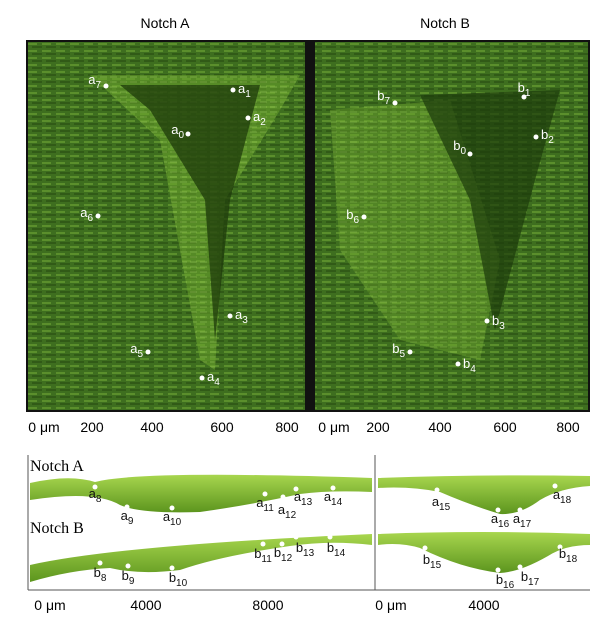 The width and height of the screenshot is (605, 625). I want to click on axis-label: 400, so click(440, 427).